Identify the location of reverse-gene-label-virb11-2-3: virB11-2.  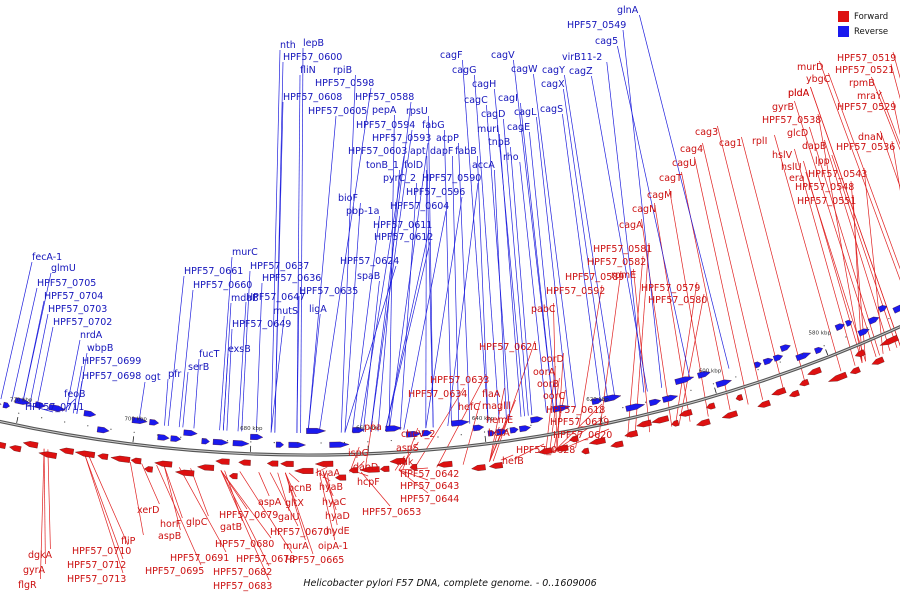
(582, 57).